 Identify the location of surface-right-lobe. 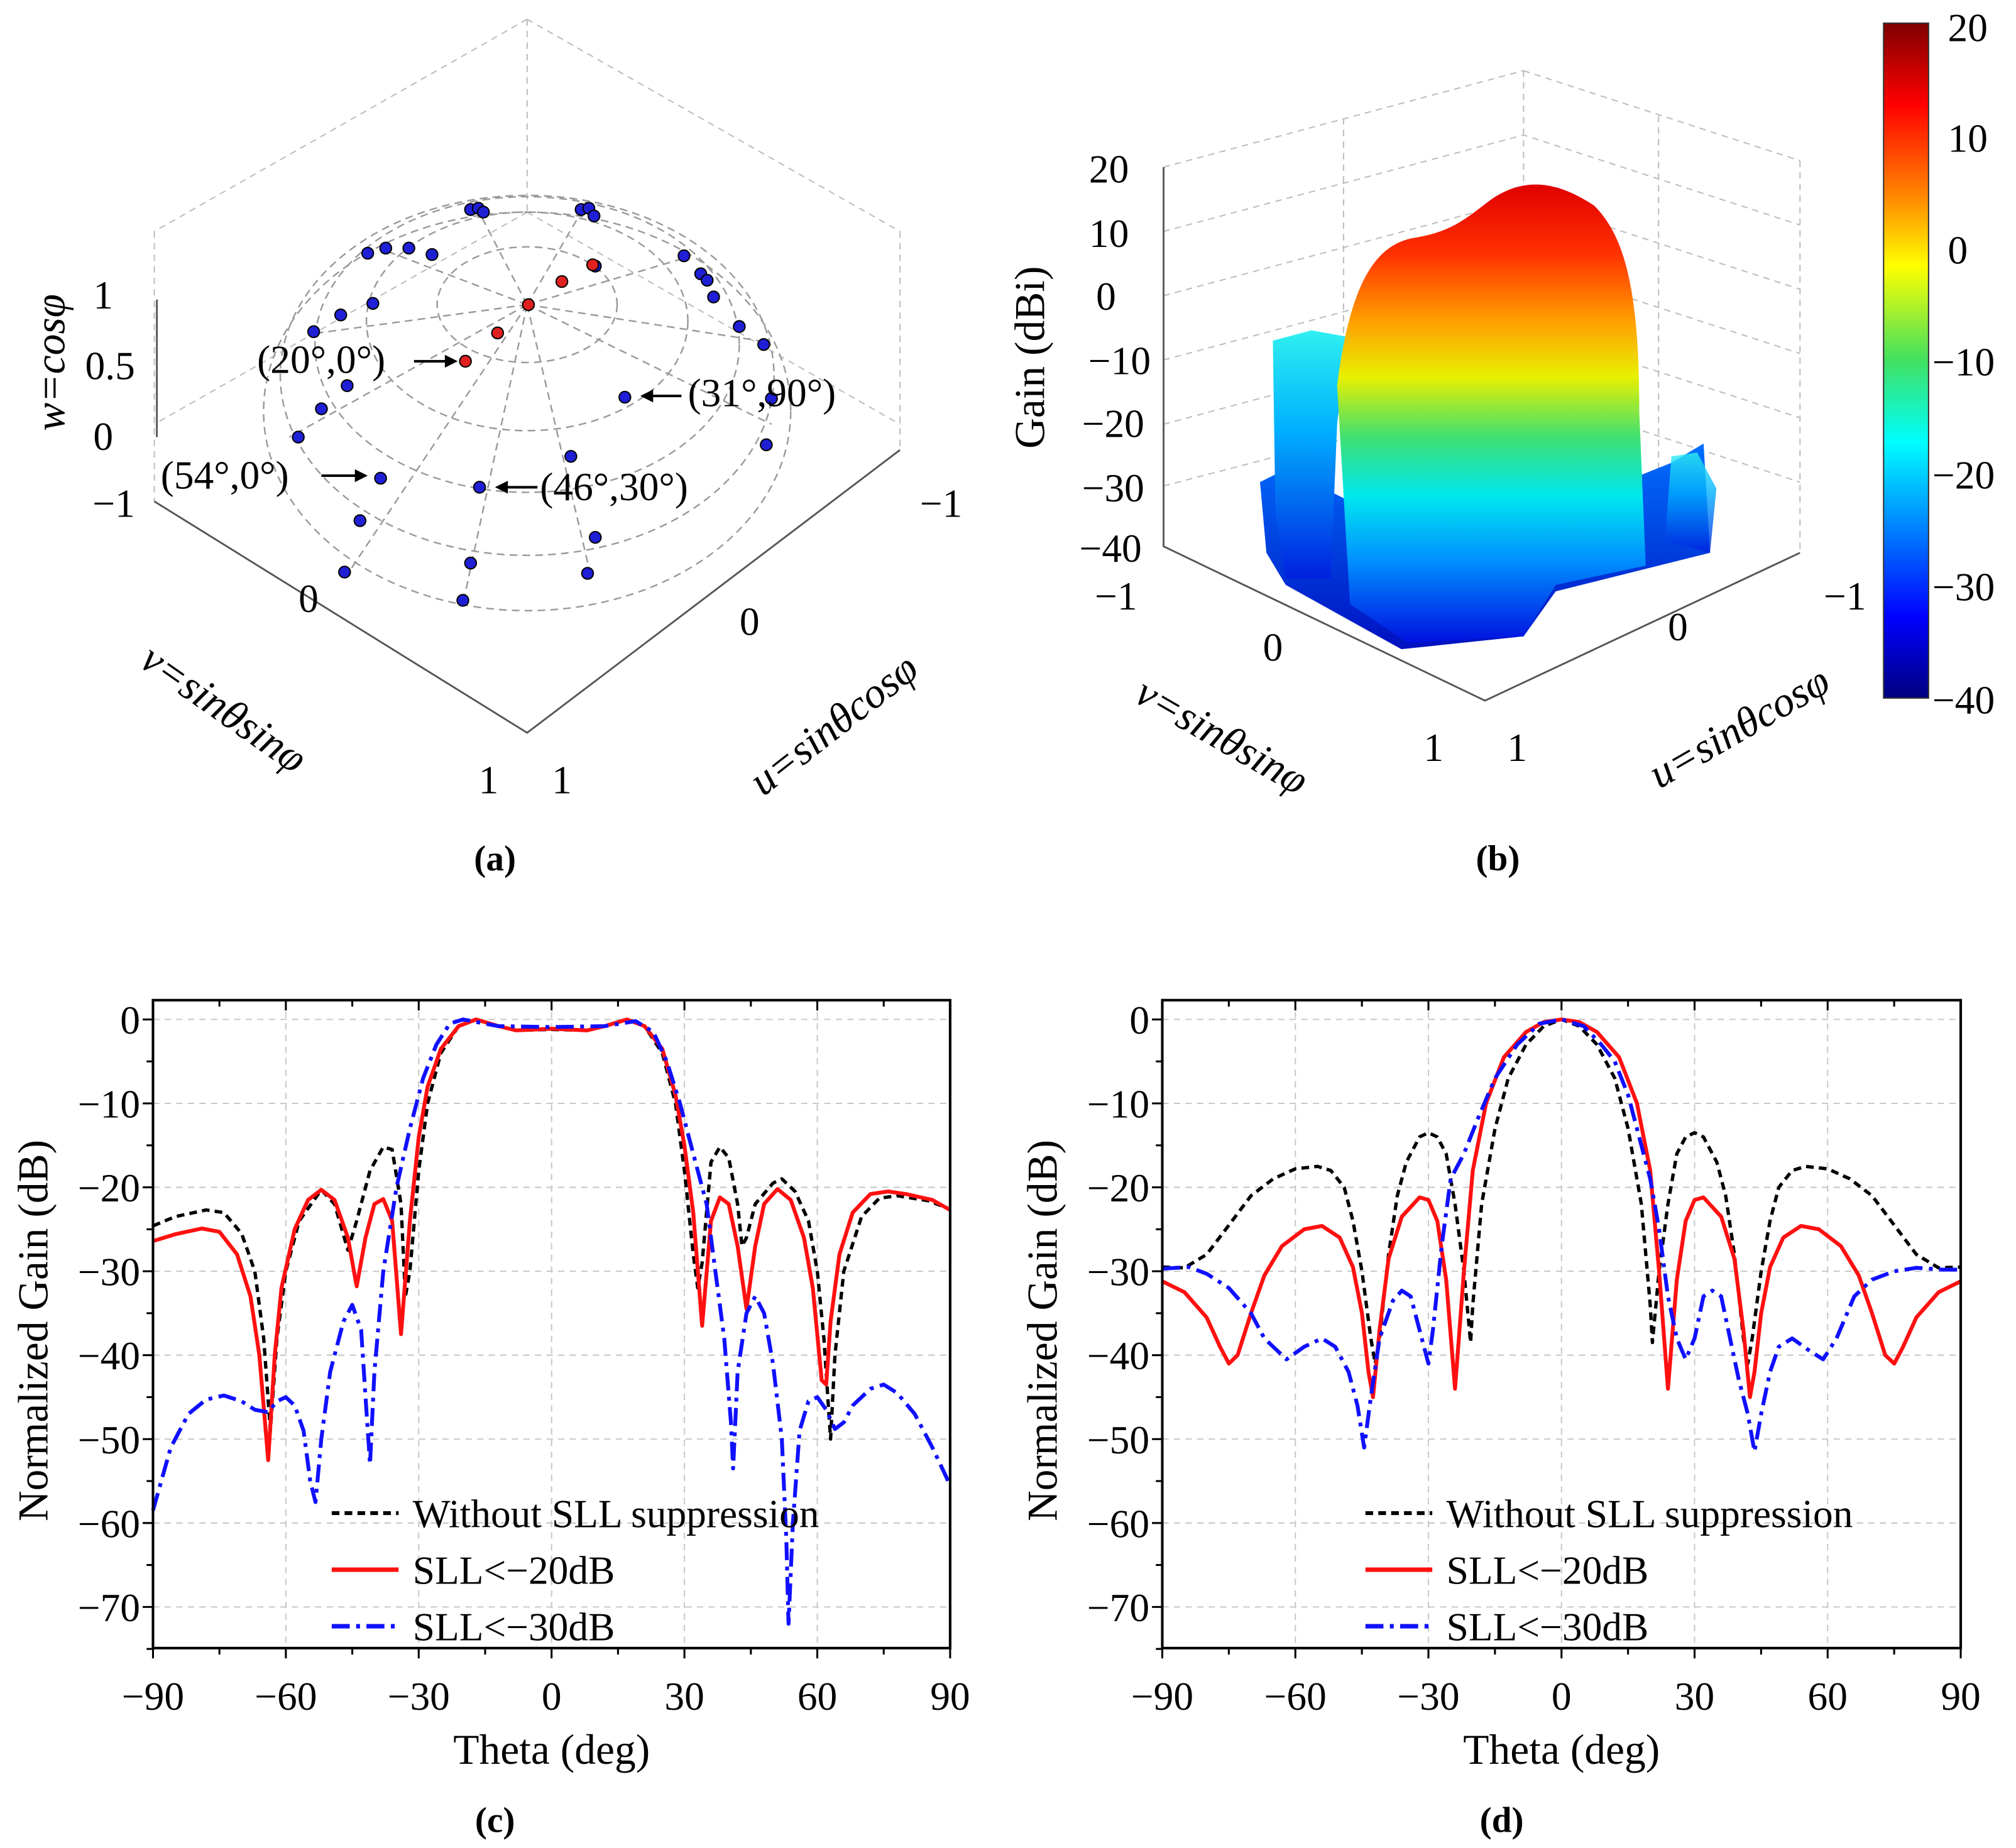
(1691, 502).